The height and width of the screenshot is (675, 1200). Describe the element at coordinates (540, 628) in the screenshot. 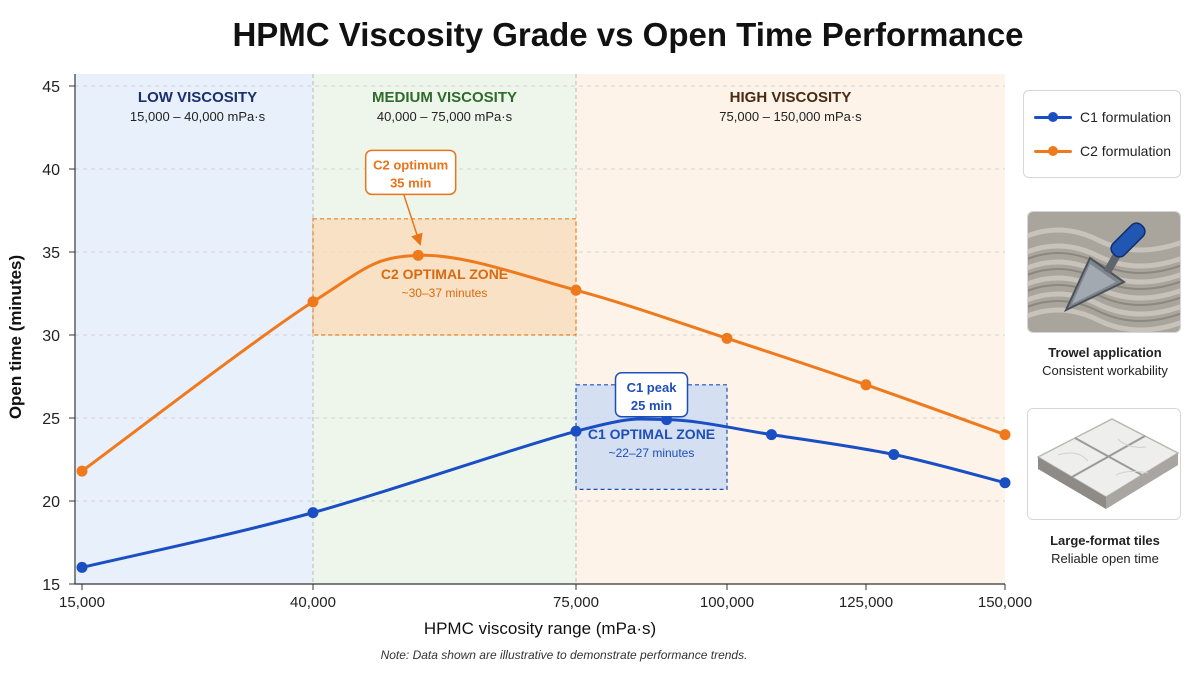

I see `x-axis-label: HPMC viscosity range (mPa·s)` at that location.